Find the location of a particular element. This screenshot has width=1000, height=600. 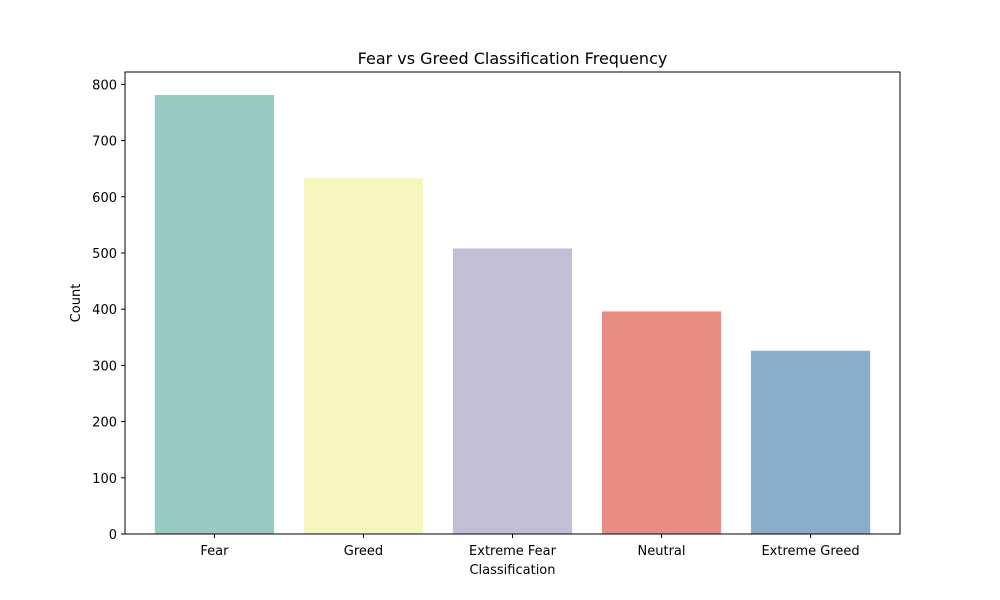

x-tick-label: Fear is located at coordinates (214, 551).